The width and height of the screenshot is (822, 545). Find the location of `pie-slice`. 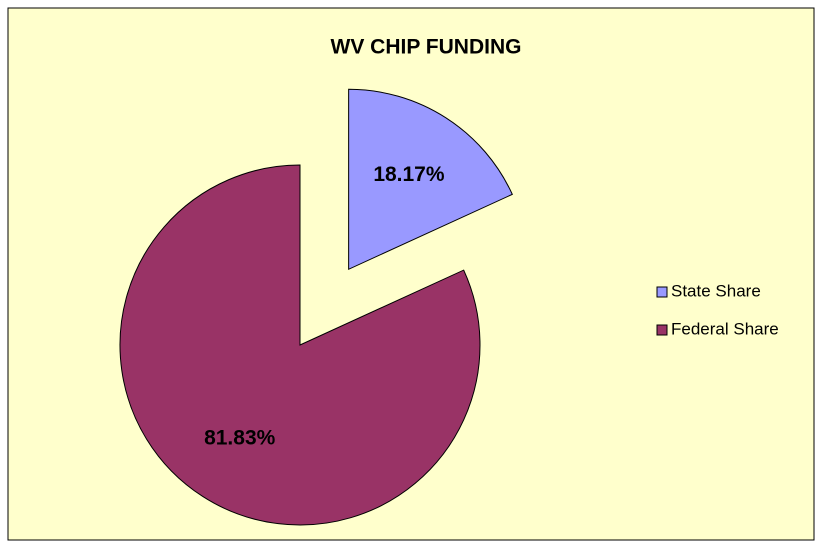

pie-slice is located at coordinates (430, 179).